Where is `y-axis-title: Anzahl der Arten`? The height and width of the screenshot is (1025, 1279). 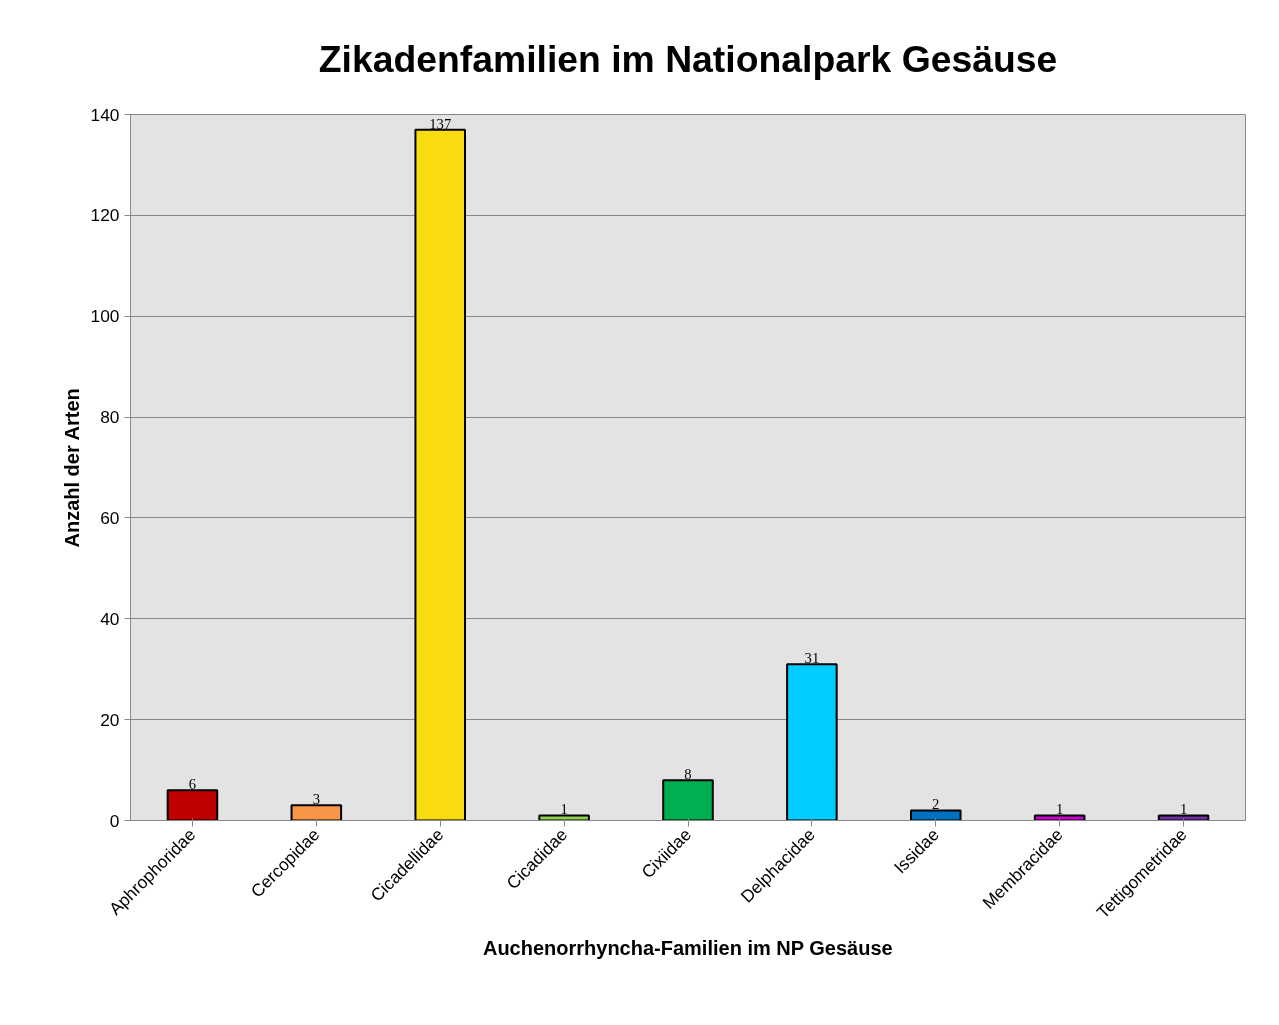 y-axis-title: Anzahl der Arten is located at coordinates (71, 468).